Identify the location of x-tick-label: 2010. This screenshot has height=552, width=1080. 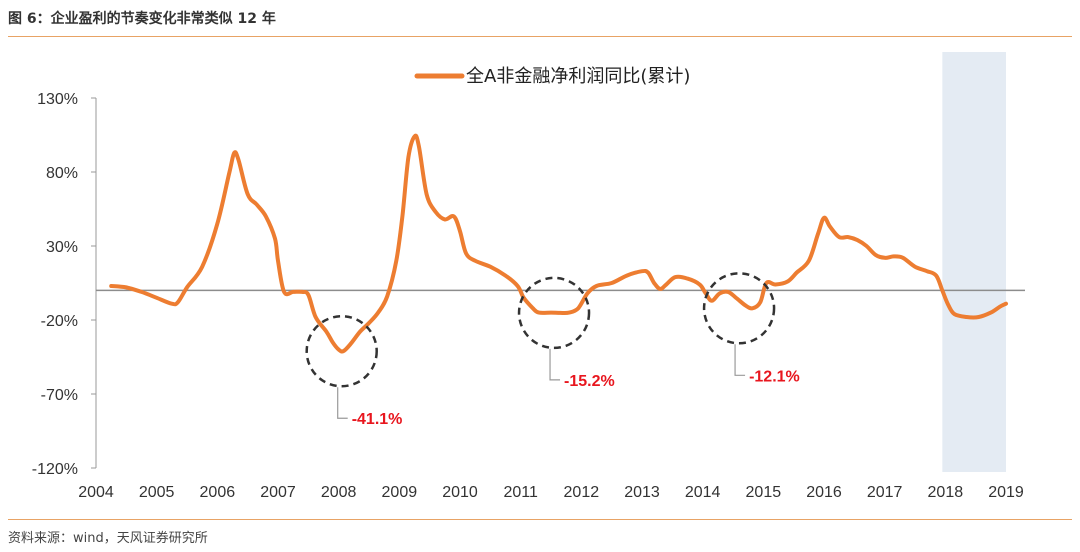
(460, 492).